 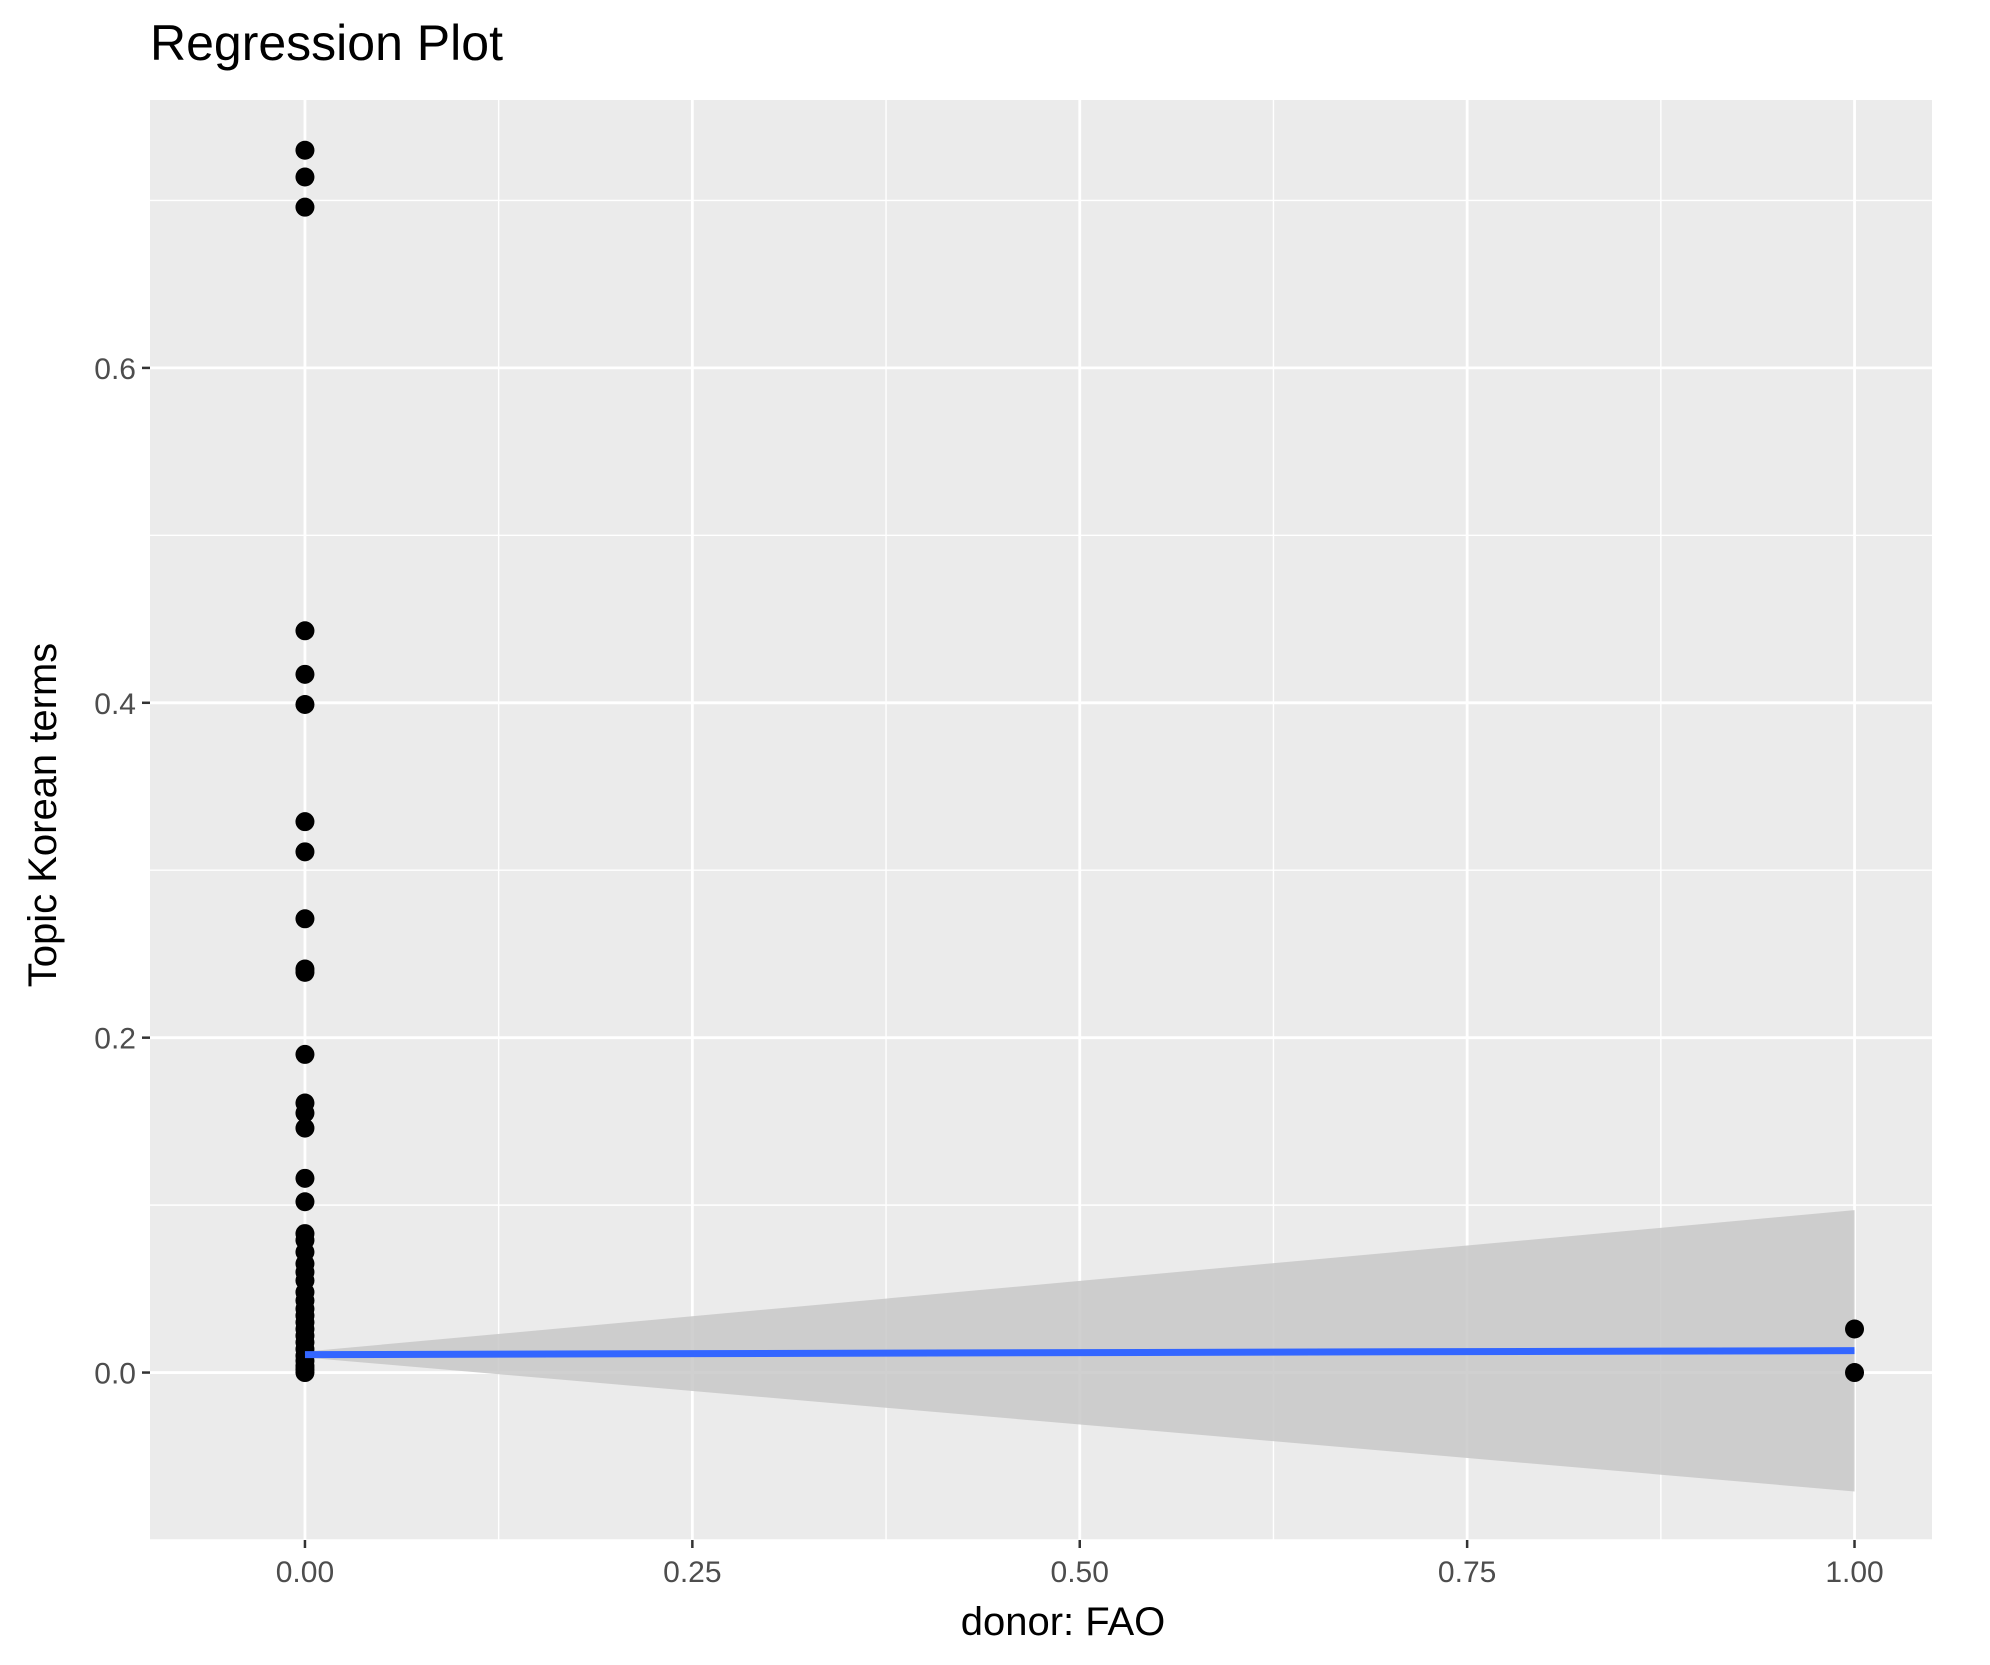 I want to click on chart-title: Regression Plot, so click(x=326, y=43).